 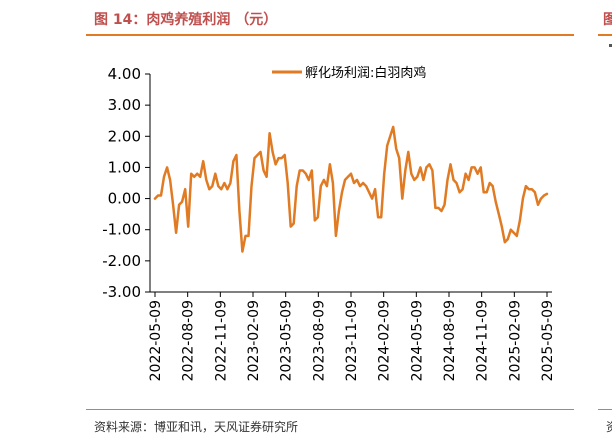 What do you see at coordinates (330, 35) in the screenshot?
I see `title-divider` at bounding box center [330, 35].